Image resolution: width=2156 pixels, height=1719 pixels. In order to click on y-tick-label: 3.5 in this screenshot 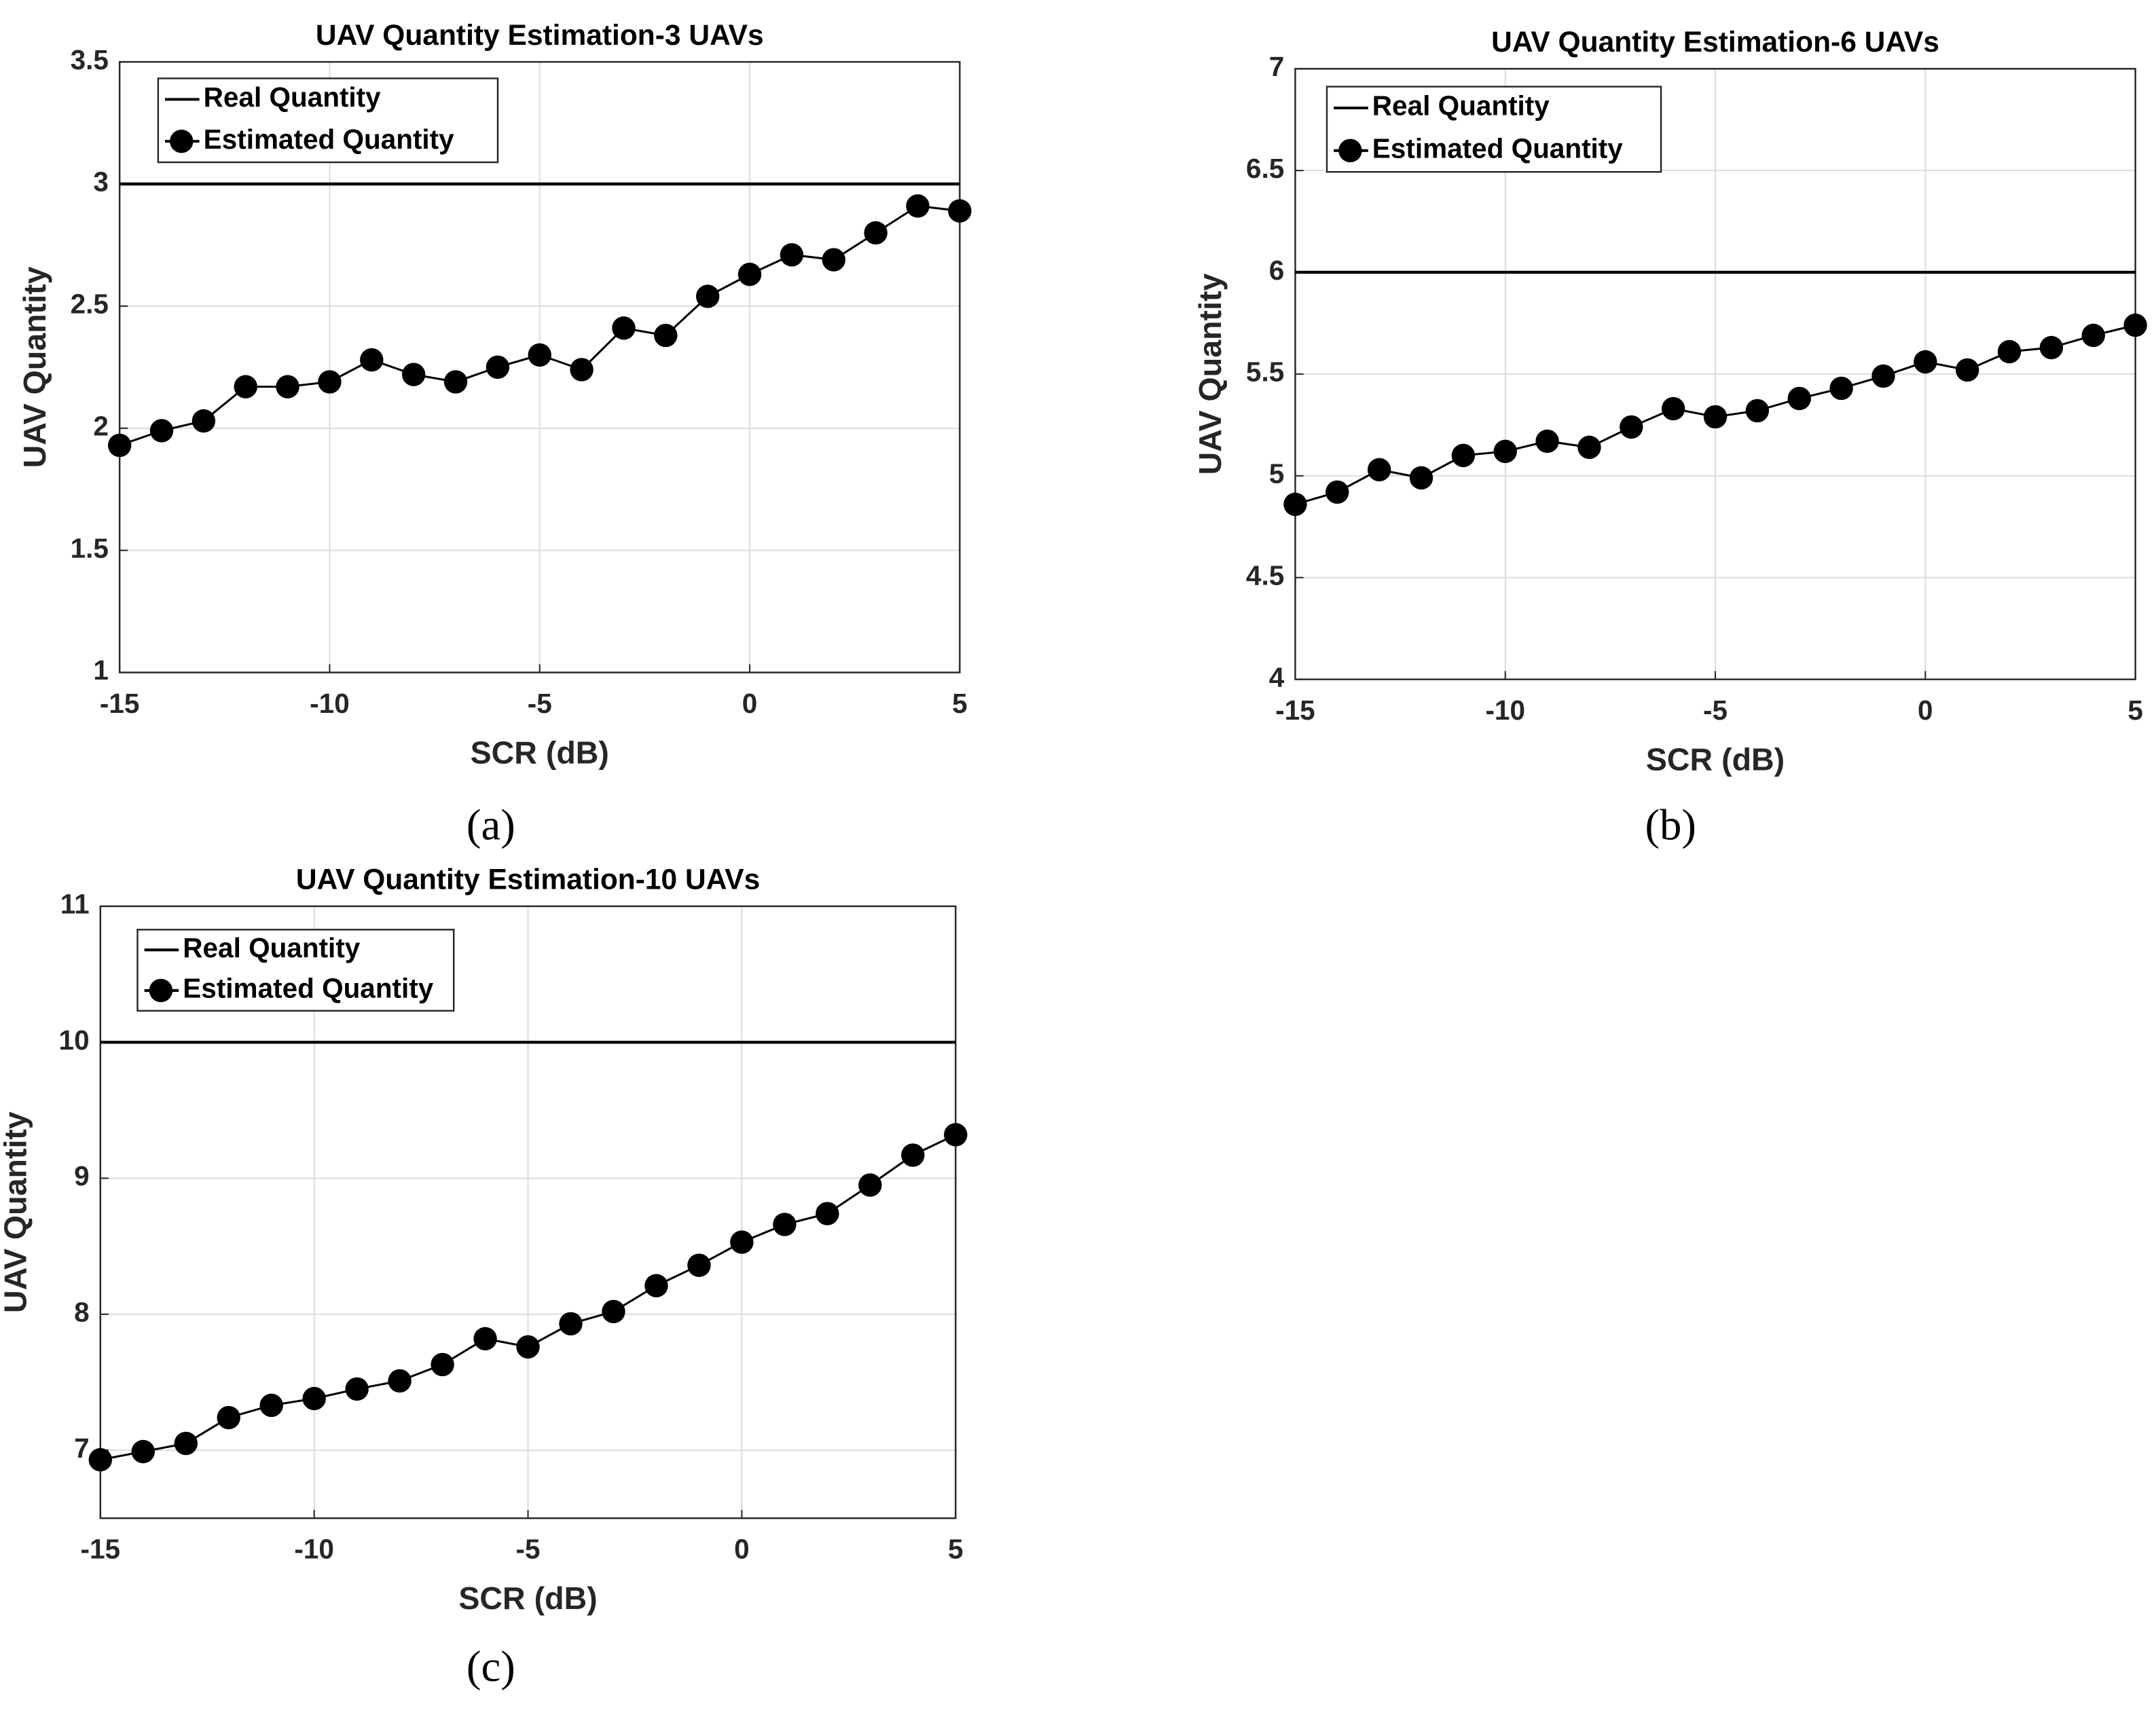, I will do `click(90, 59)`.